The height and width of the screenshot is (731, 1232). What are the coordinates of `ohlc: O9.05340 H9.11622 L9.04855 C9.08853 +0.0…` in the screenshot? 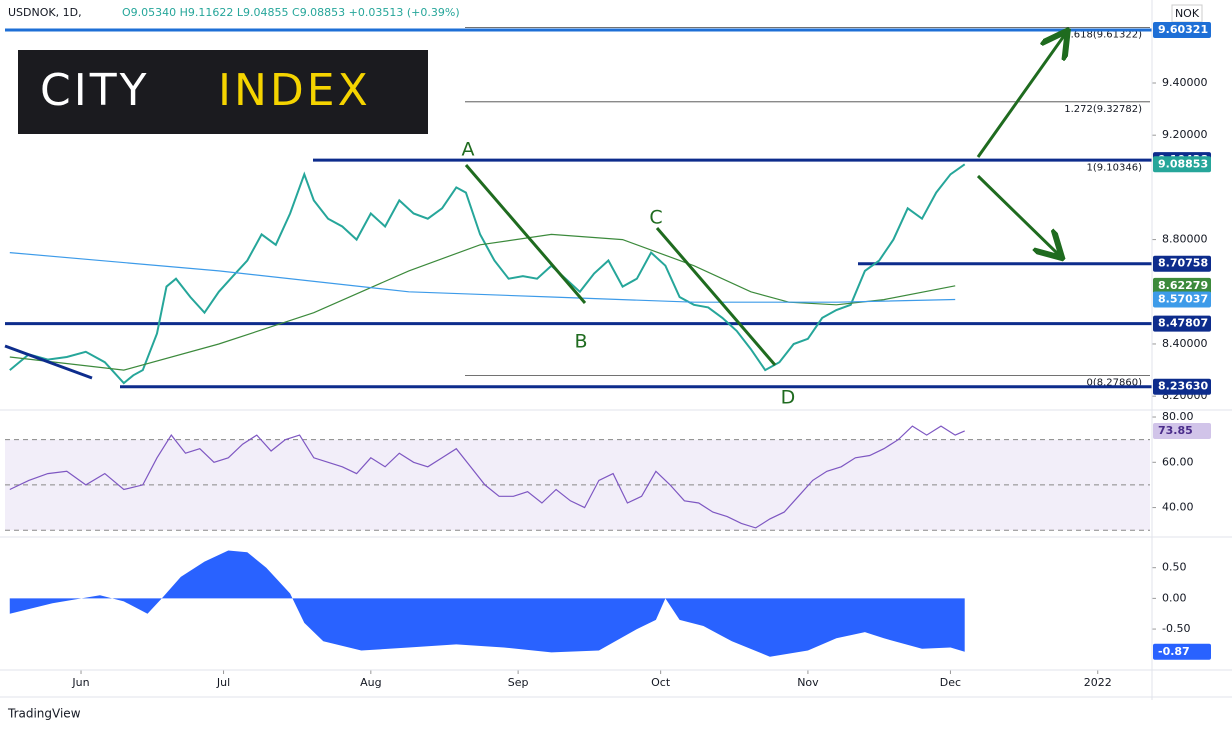 It's located at (291, 12).